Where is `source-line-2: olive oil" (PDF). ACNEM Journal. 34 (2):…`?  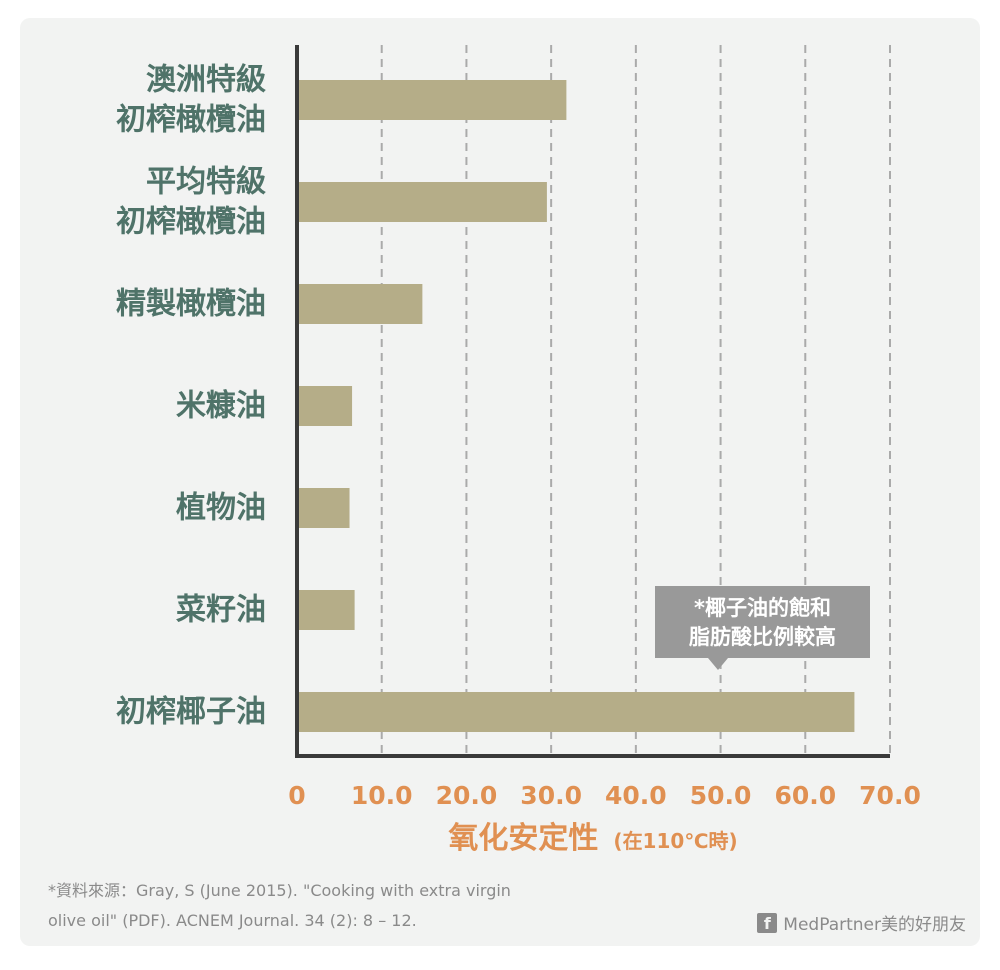 source-line-2: olive oil" (PDF). ACNEM Journal. 34 (2):… is located at coordinates (232, 920).